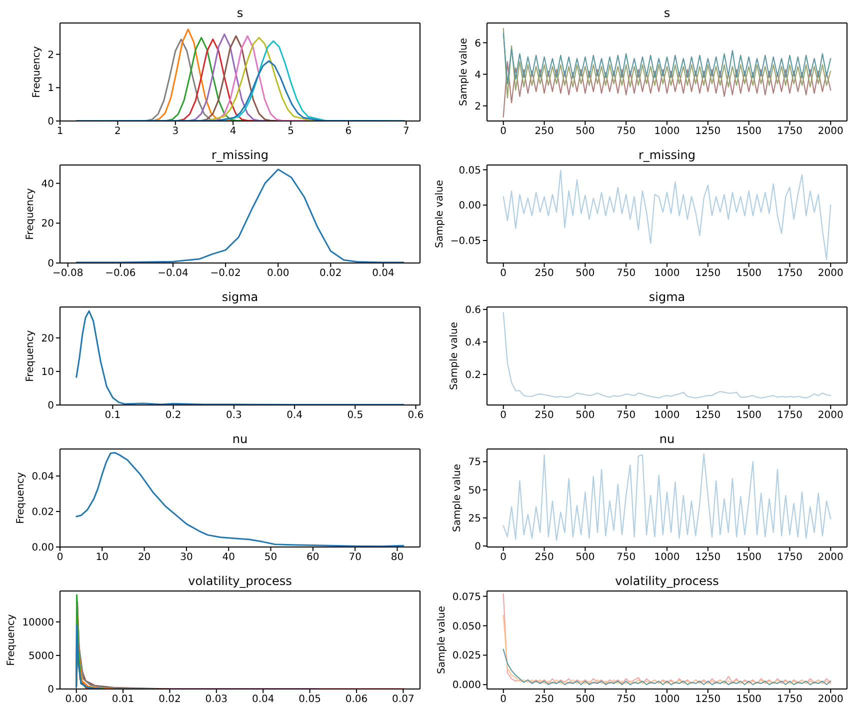 The width and height of the screenshot is (856, 712). I want to click on x-tick-label: 20, so click(144, 557).